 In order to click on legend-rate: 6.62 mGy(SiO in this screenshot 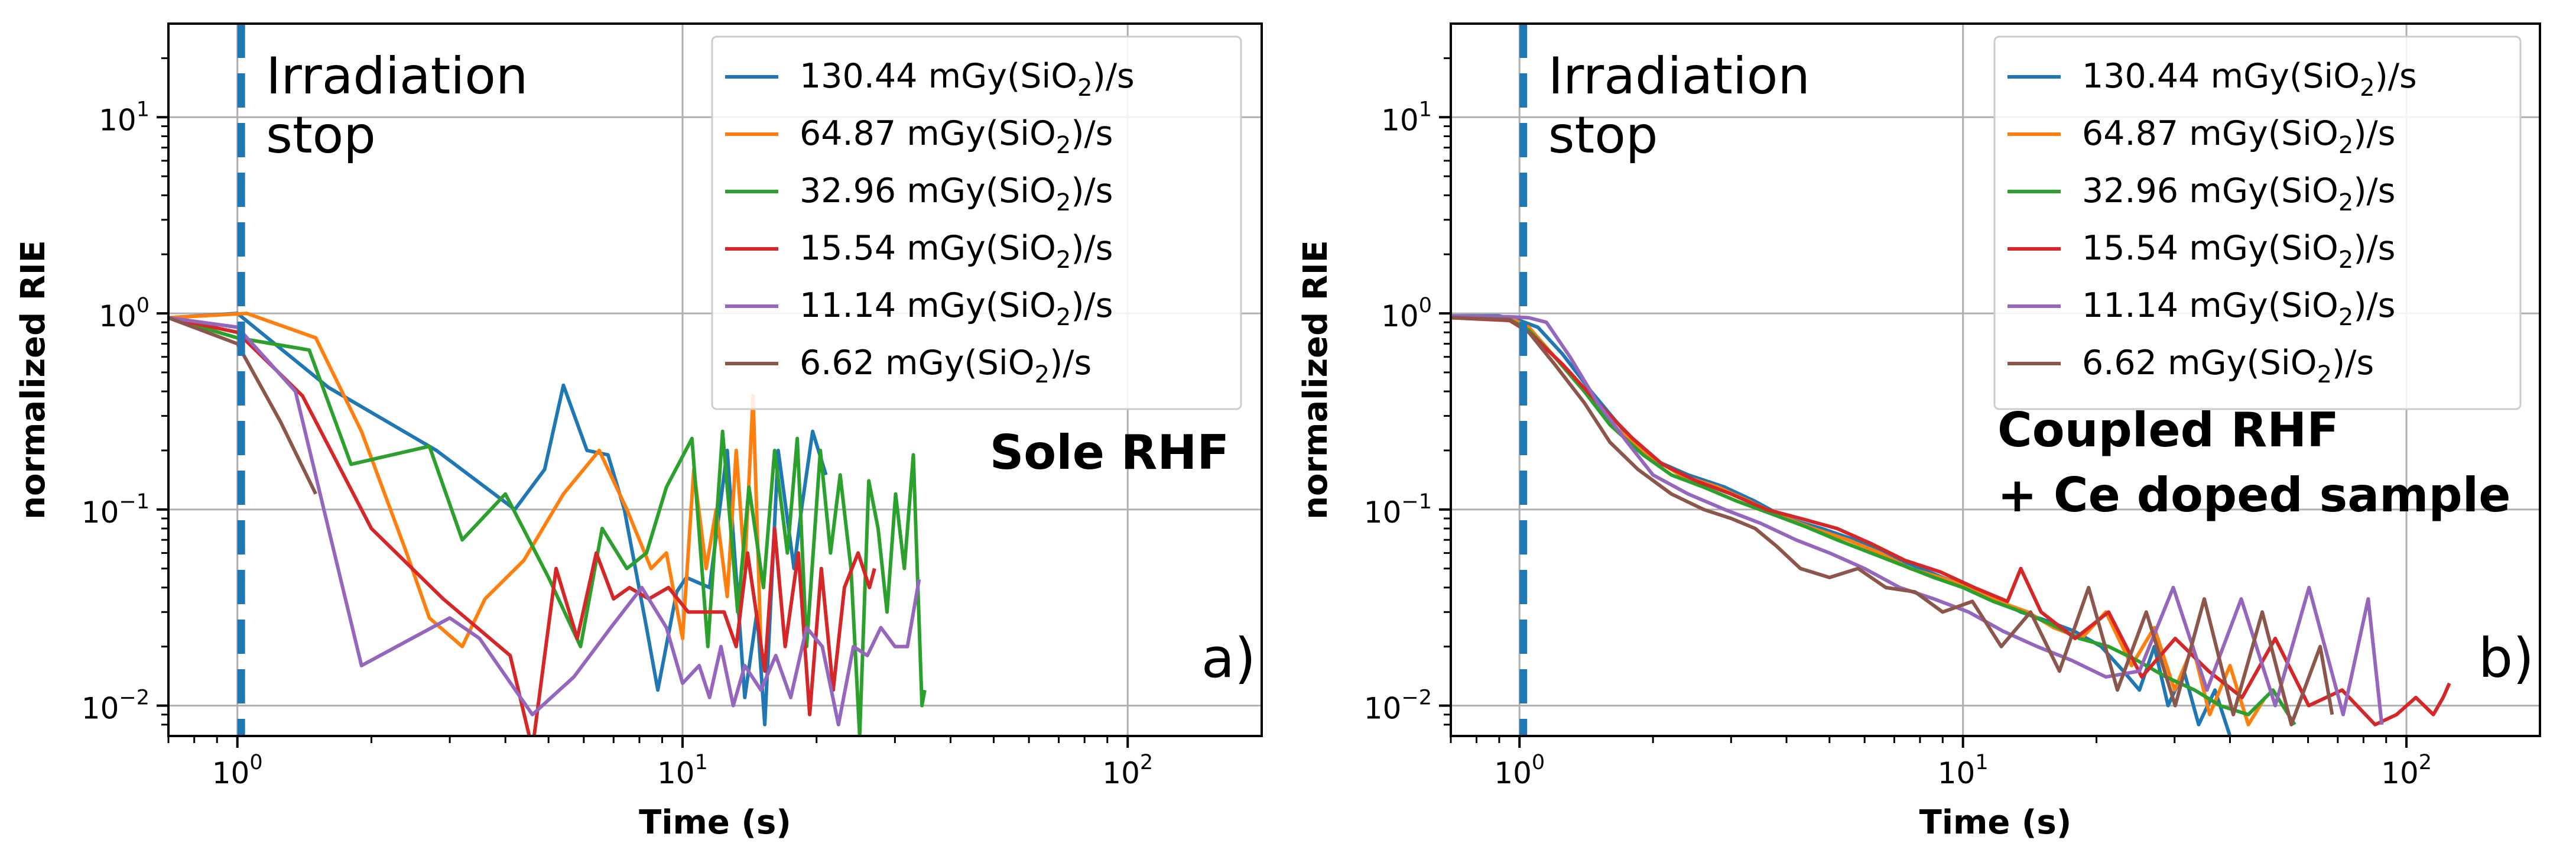, I will do `click(2199, 363)`.